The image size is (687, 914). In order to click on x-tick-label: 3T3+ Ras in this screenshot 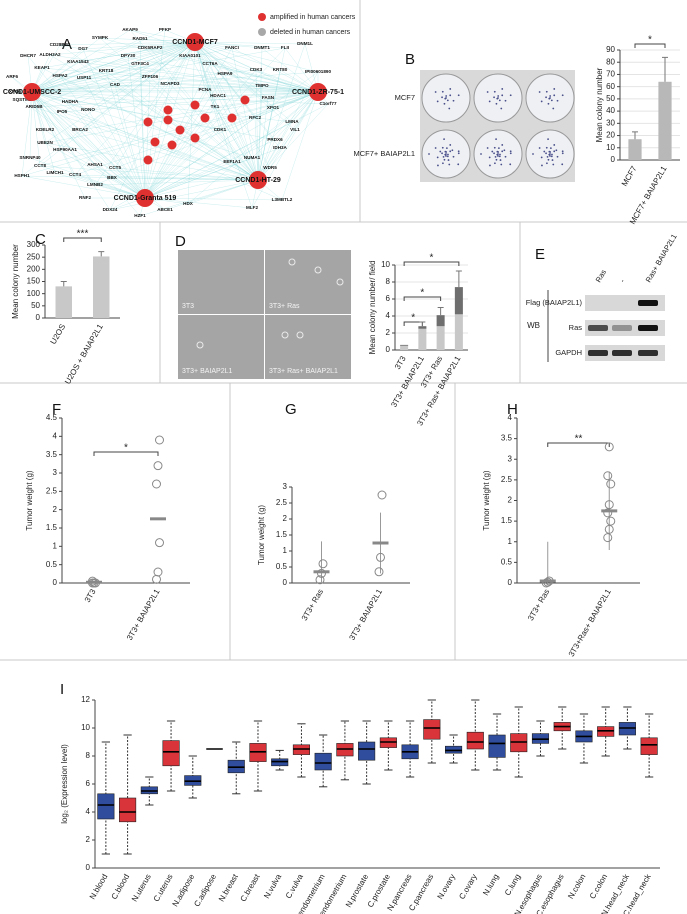, I will do `click(538, 605)`.